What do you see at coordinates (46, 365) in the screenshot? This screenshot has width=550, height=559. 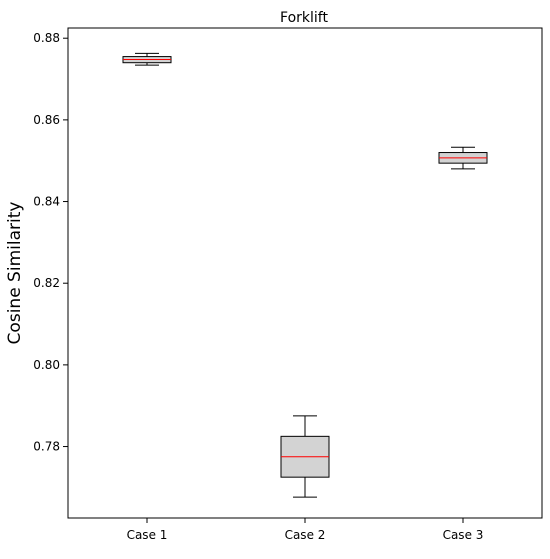 I see `y-tick-label: 0.80` at bounding box center [46, 365].